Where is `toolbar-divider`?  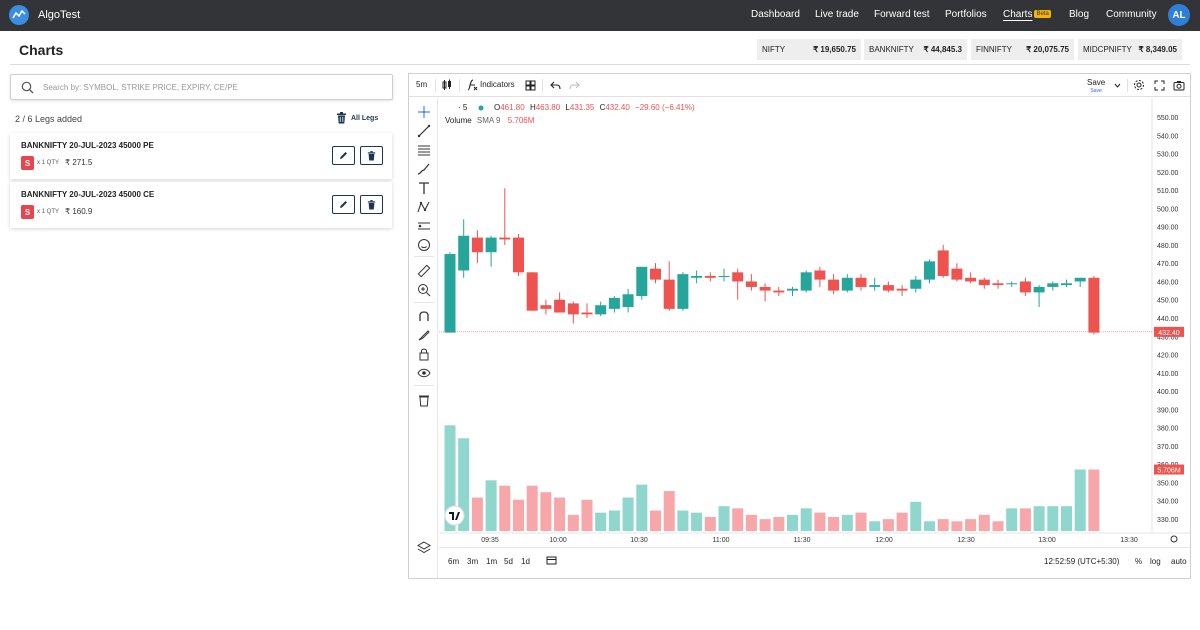
toolbar-divider is located at coordinates (1127, 85).